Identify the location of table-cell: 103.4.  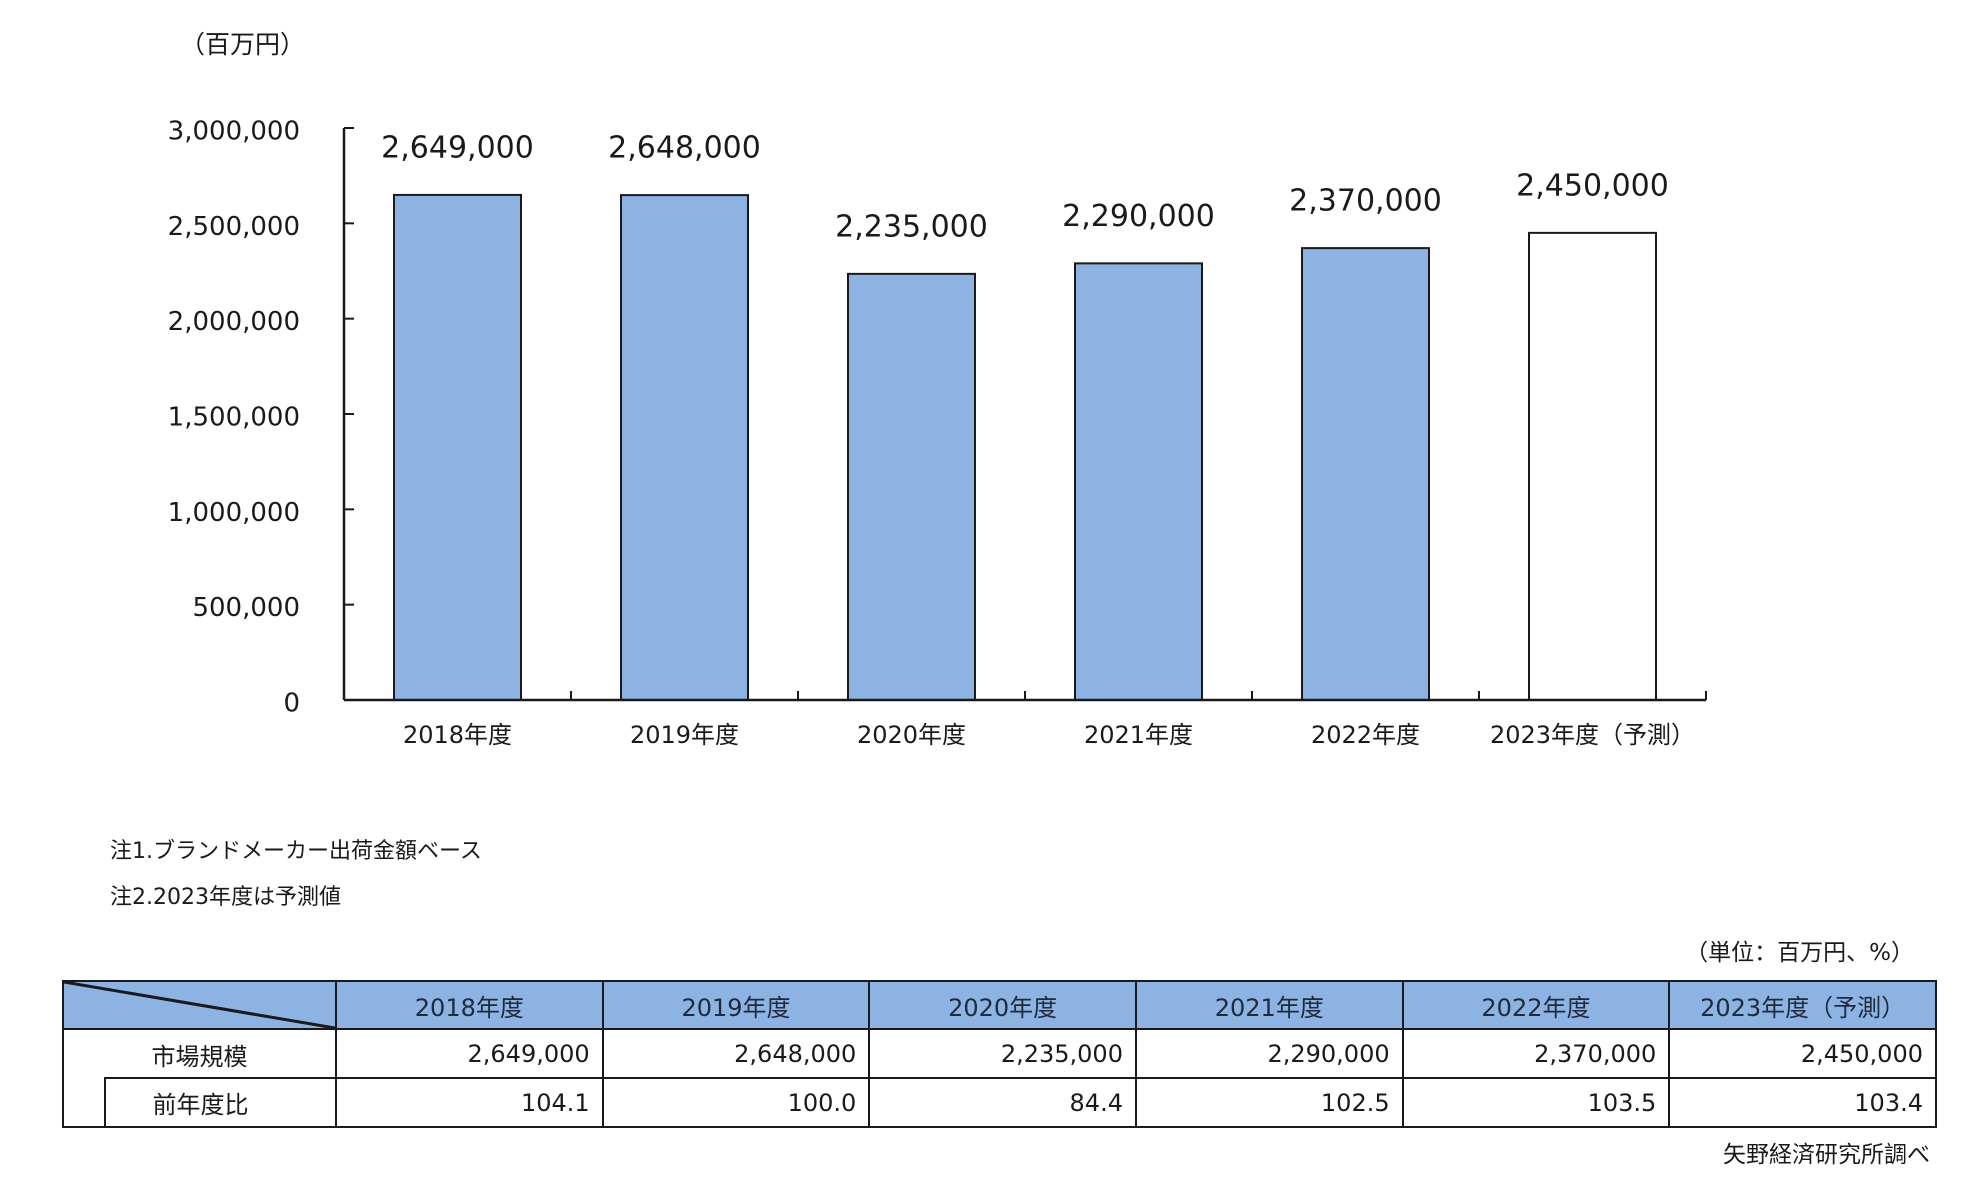
(1802, 1102).